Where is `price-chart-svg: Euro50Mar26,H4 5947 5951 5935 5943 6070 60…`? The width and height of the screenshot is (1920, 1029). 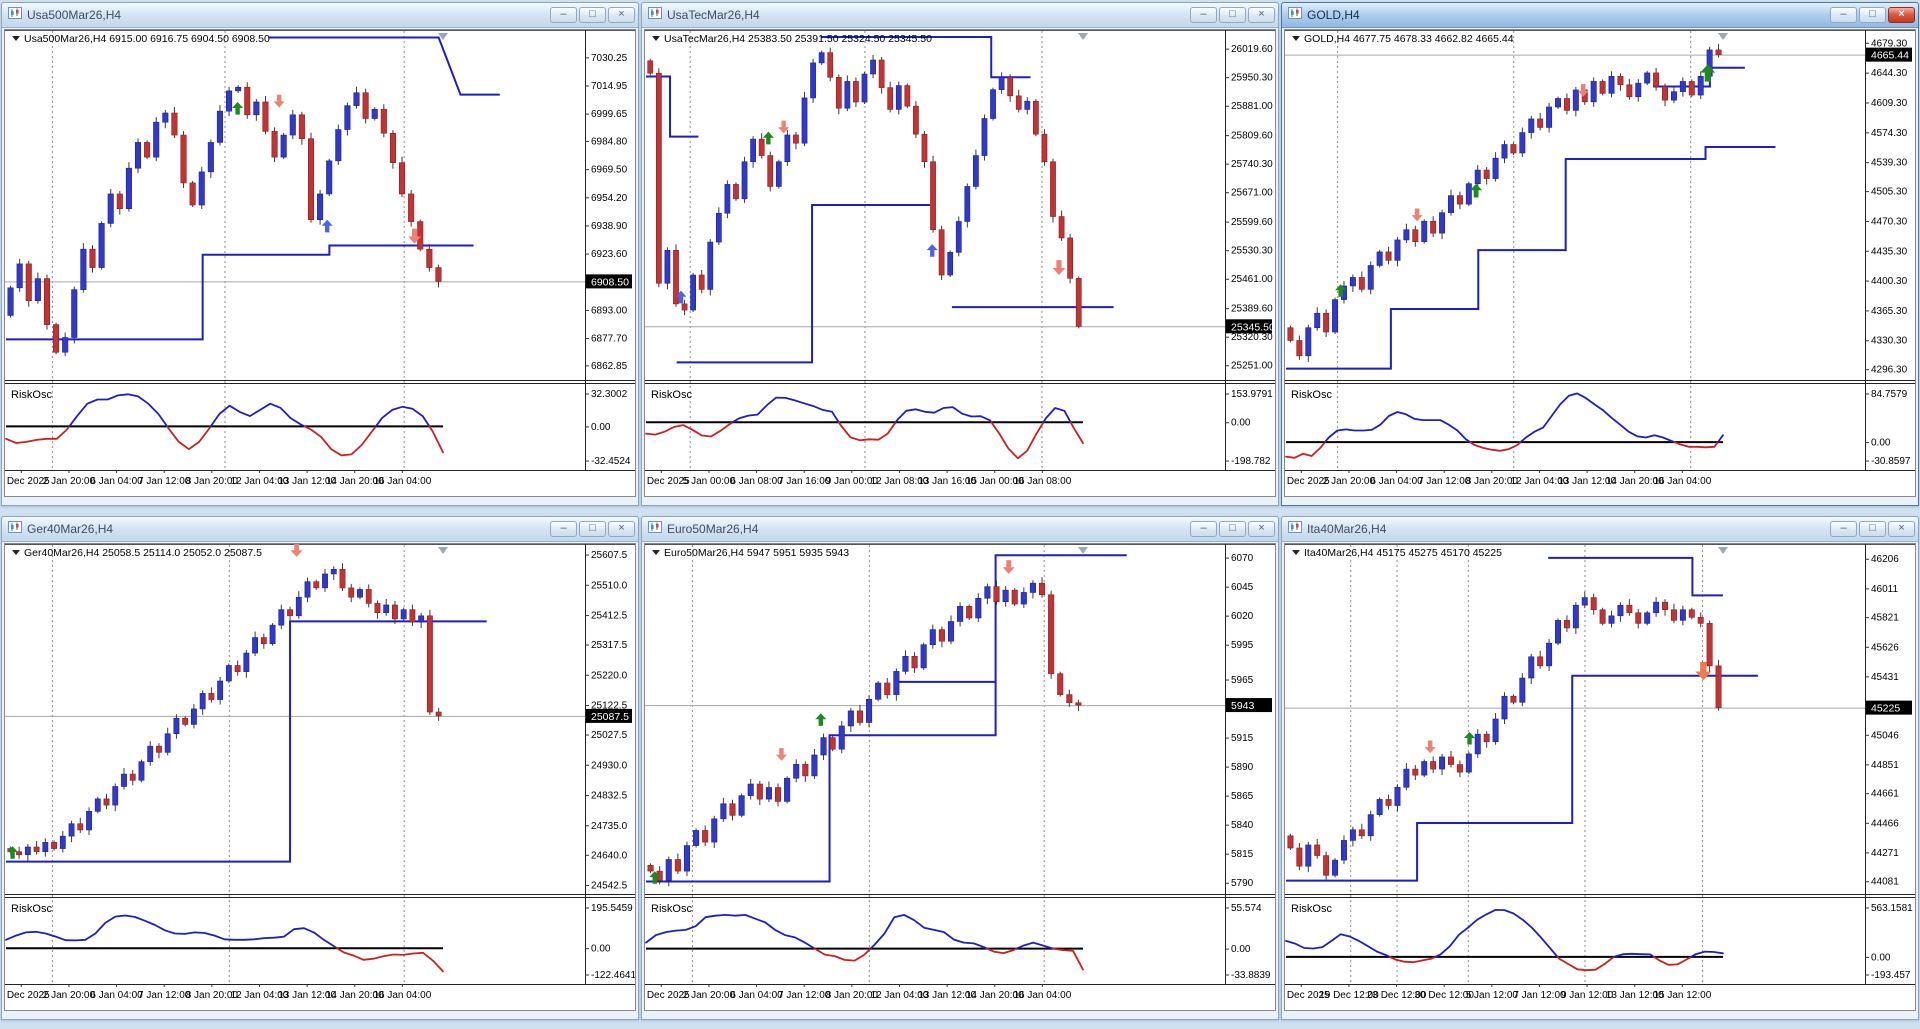 price-chart-svg: Euro50Mar26,H4 5947 5951 5935 5943 6070 60… is located at coordinates (960, 777).